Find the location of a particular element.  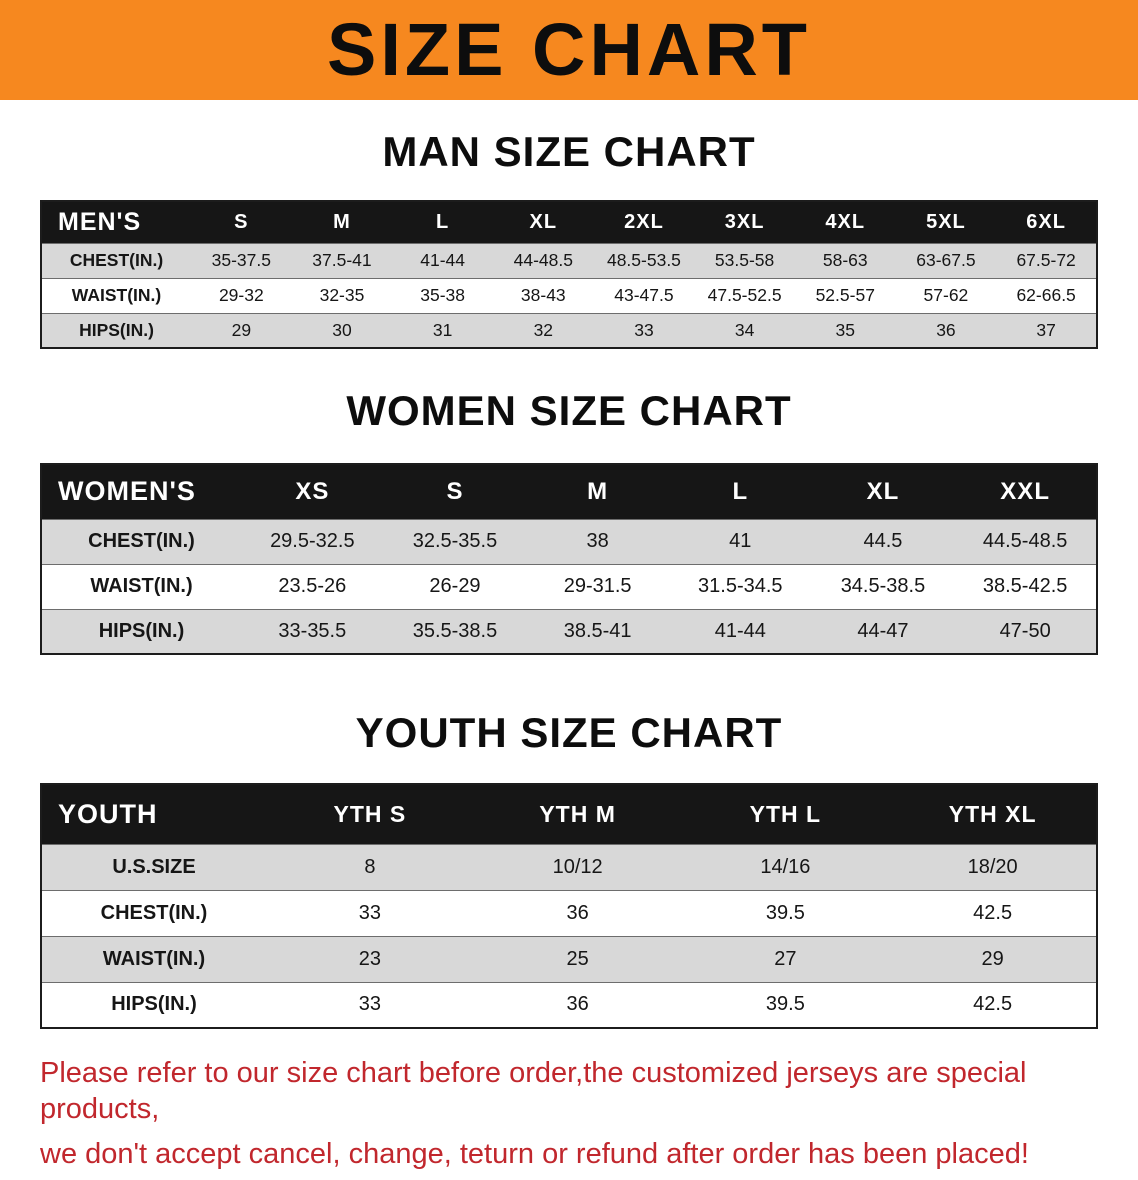

value-cell: 29-31.5 is located at coordinates (597, 586).